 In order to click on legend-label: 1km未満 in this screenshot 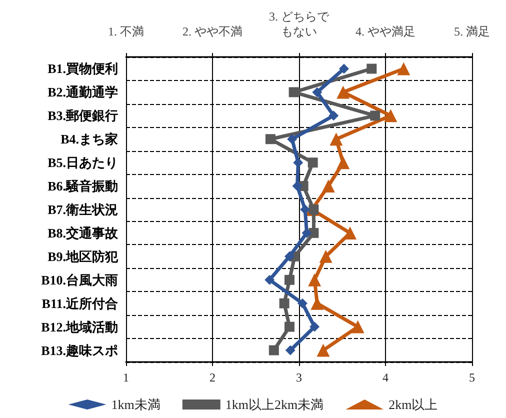, I will do `click(135, 404)`.